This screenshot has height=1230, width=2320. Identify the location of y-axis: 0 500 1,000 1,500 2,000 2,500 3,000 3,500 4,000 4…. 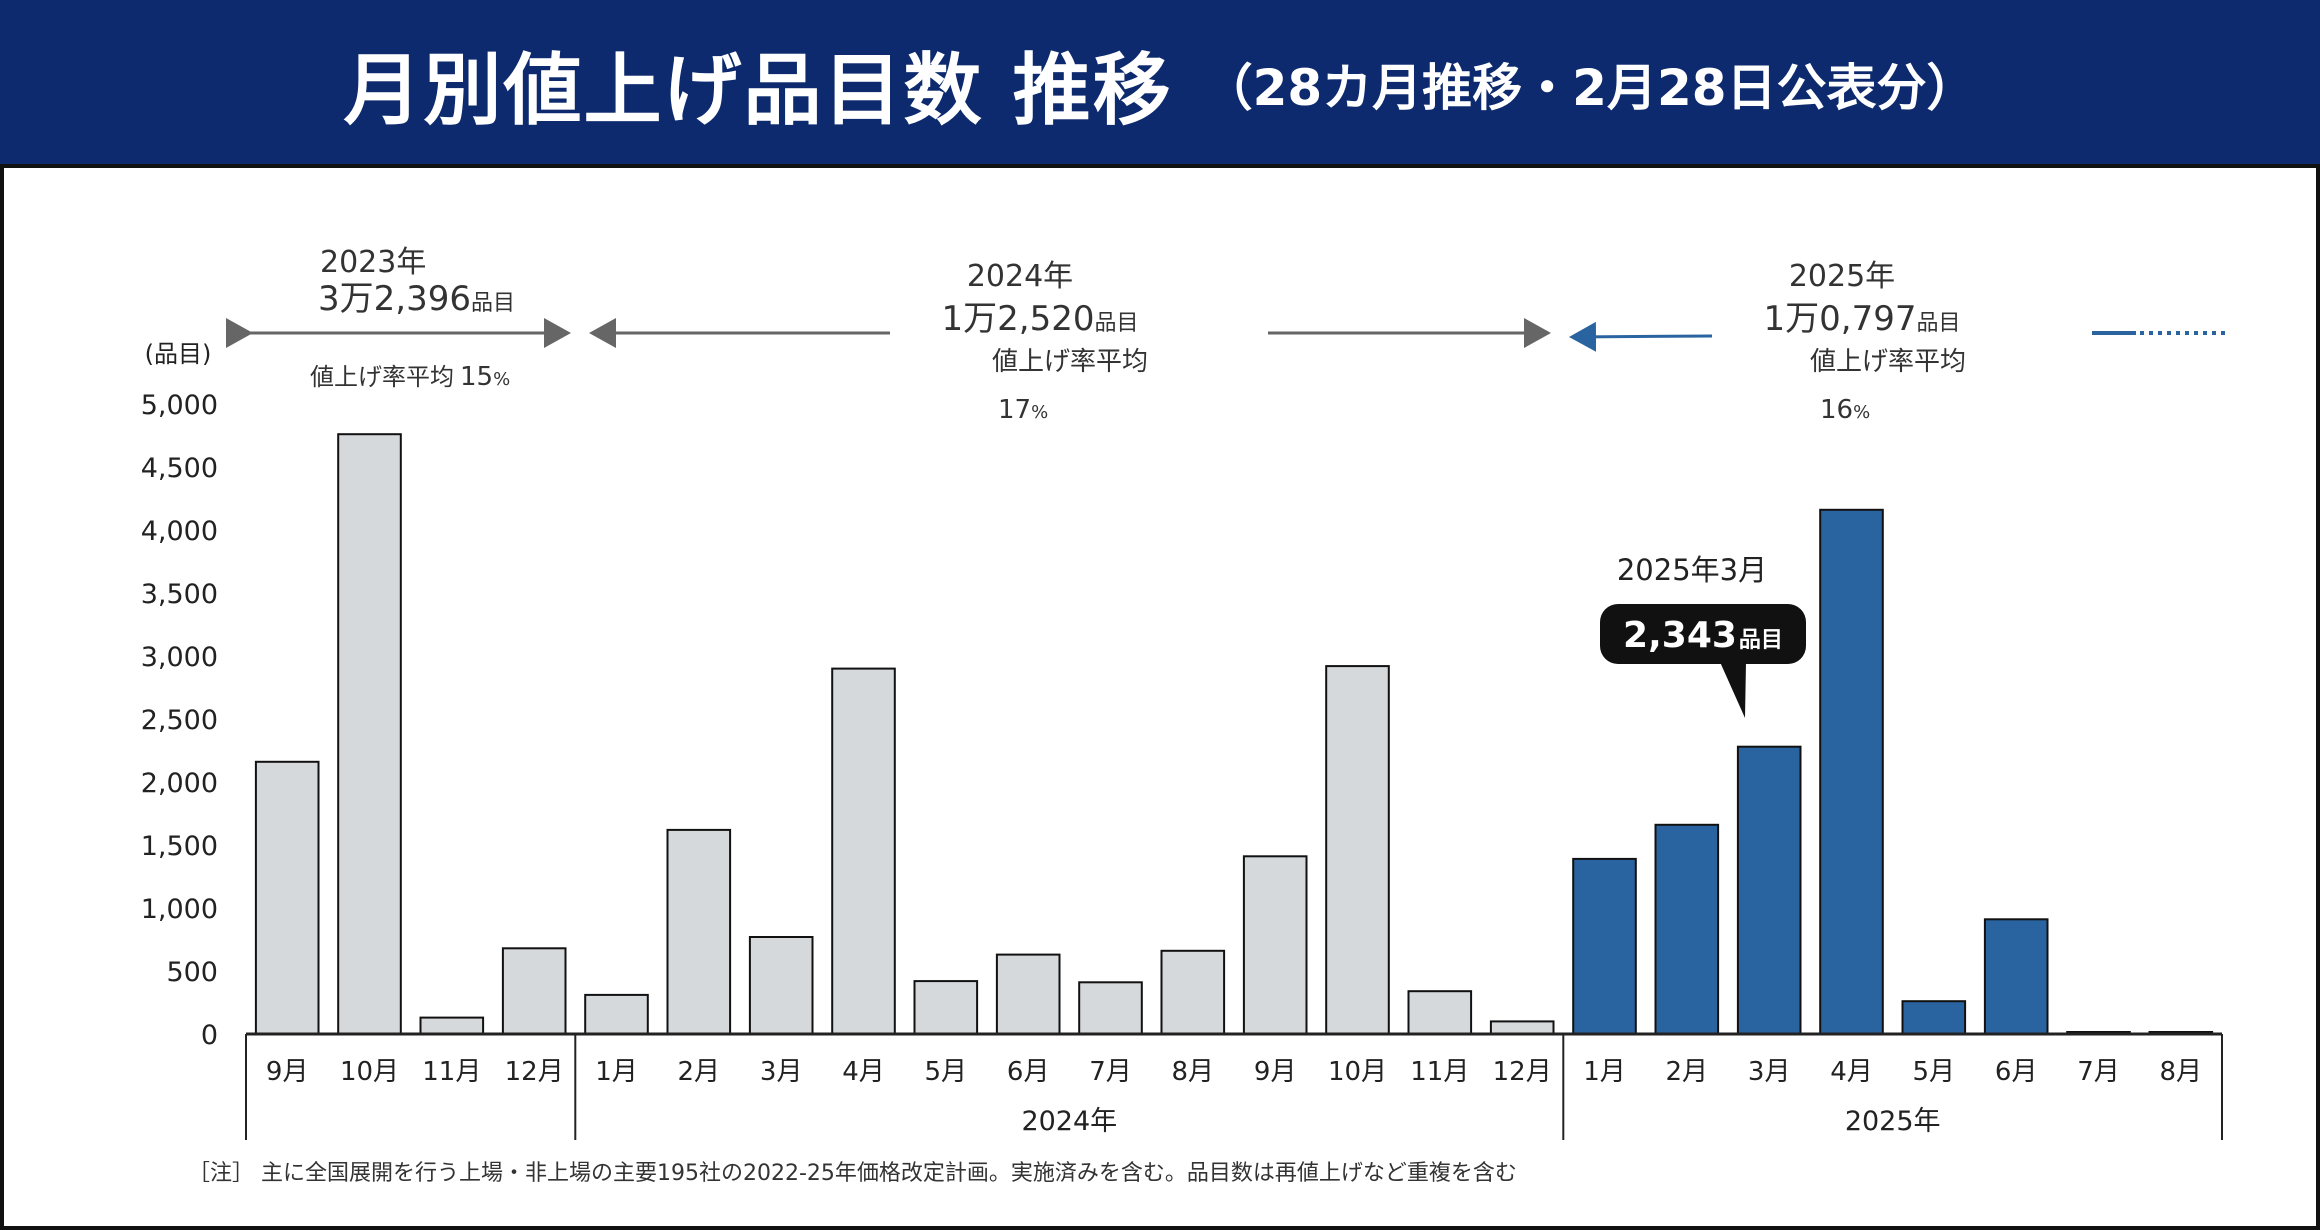
(179, 720).